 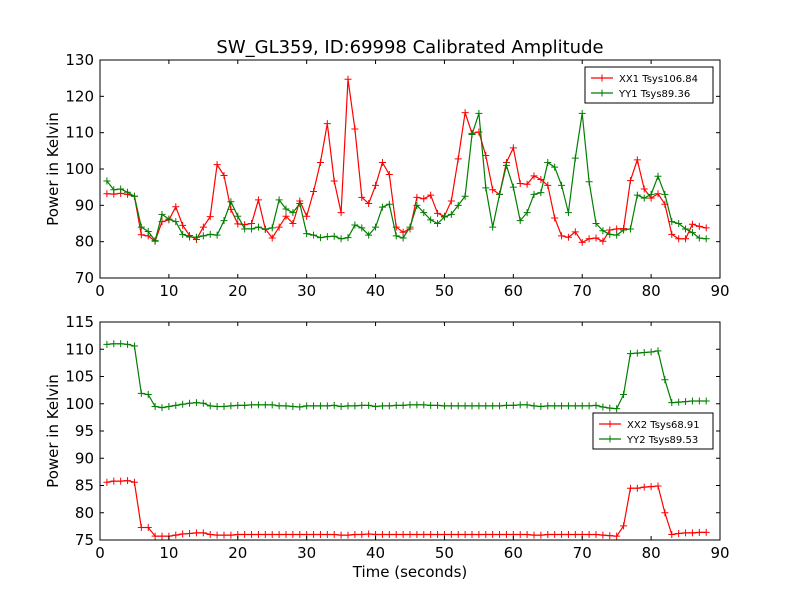 I want to click on x-tick-label: 0, so click(x=100, y=291).